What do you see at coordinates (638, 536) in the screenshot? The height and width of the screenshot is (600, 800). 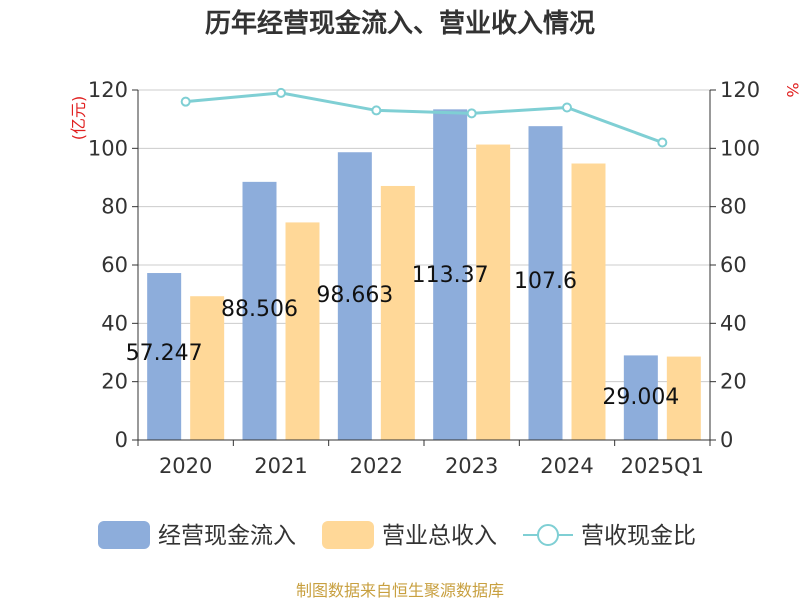 I see `legend-label: 营收现金比` at bounding box center [638, 536].